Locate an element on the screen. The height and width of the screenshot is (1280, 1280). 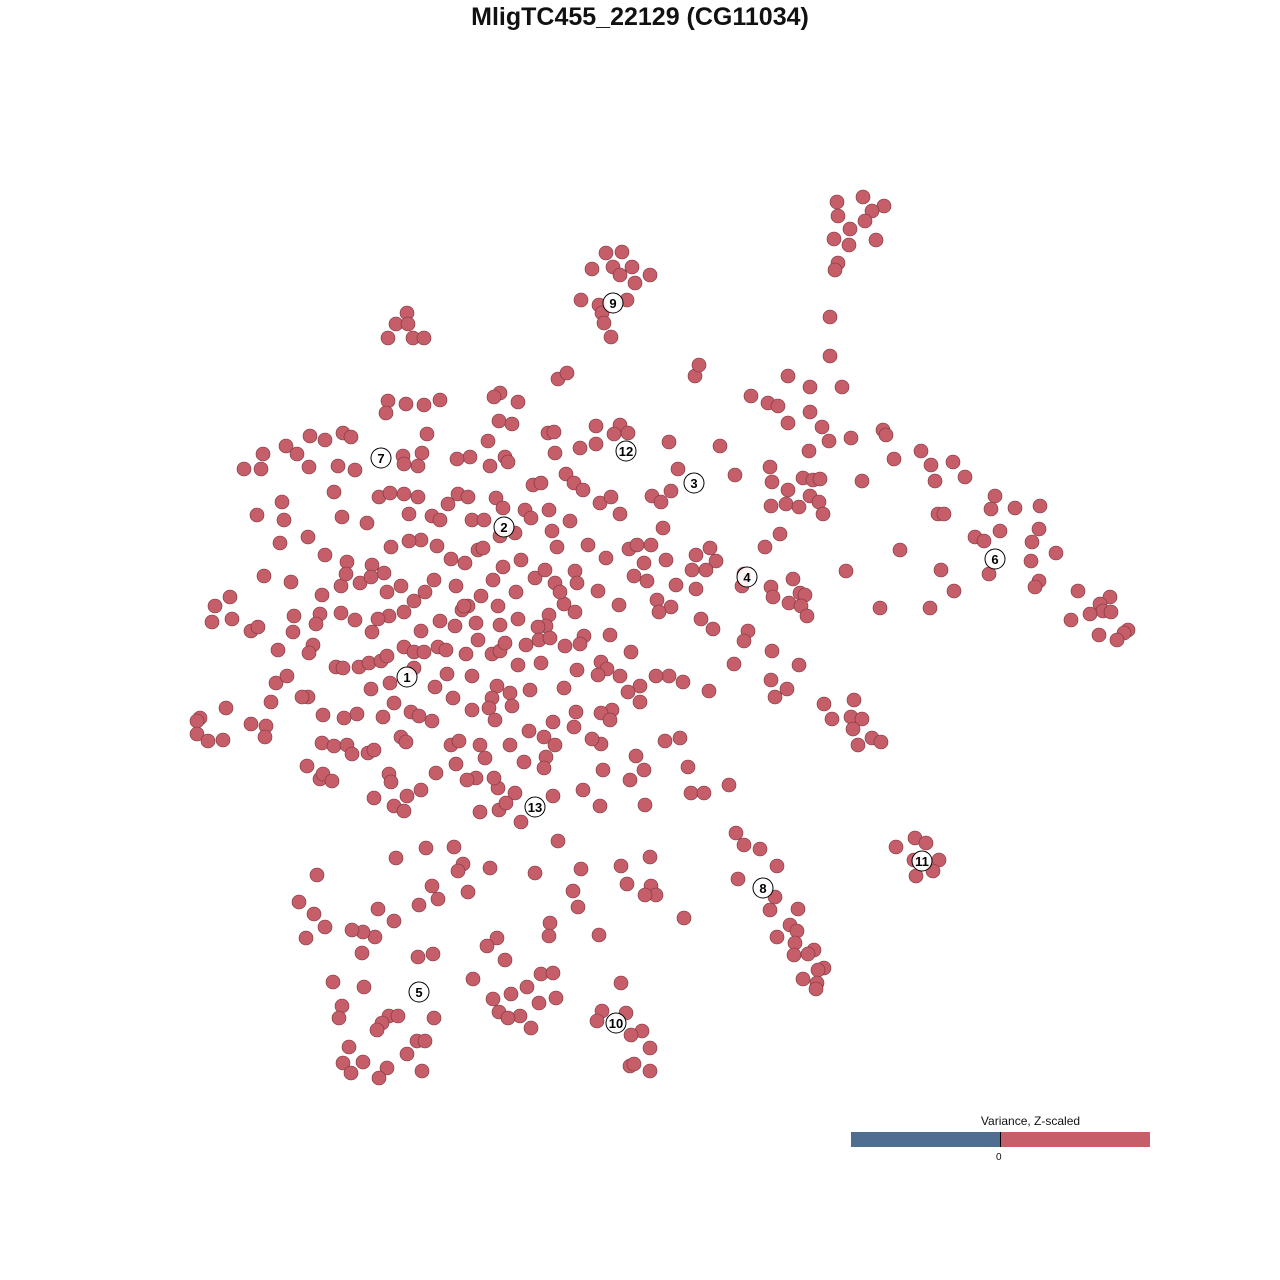
cluster-label: 4 is located at coordinates (747, 577).